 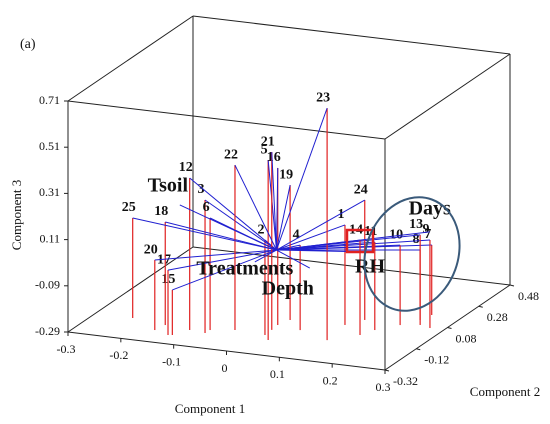 I want to click on y-tick-label: 0.08, so click(x=466, y=338).